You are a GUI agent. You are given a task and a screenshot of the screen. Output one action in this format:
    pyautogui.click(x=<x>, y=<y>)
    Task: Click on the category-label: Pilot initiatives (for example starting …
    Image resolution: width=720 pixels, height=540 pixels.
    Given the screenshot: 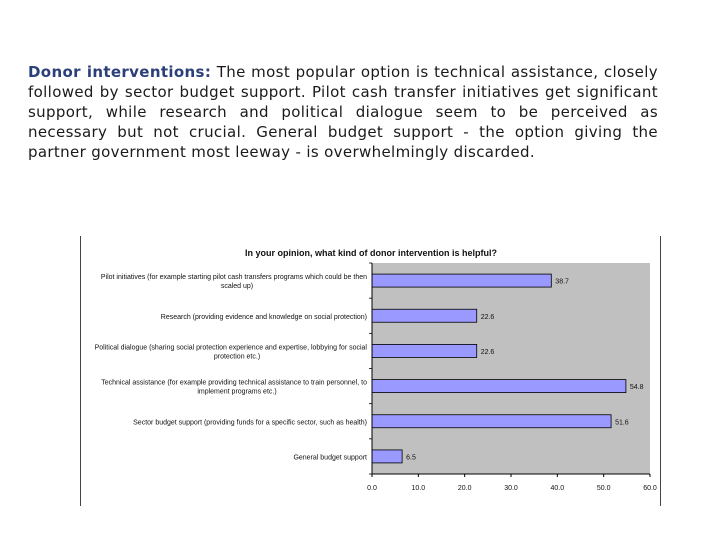 What is the action you would take?
    pyautogui.click(x=234, y=277)
    